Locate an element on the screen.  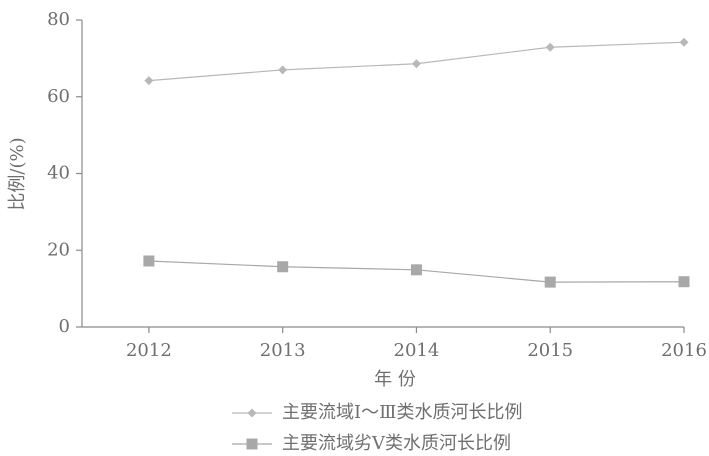
x-tick-label: 2014 is located at coordinates (417, 350).